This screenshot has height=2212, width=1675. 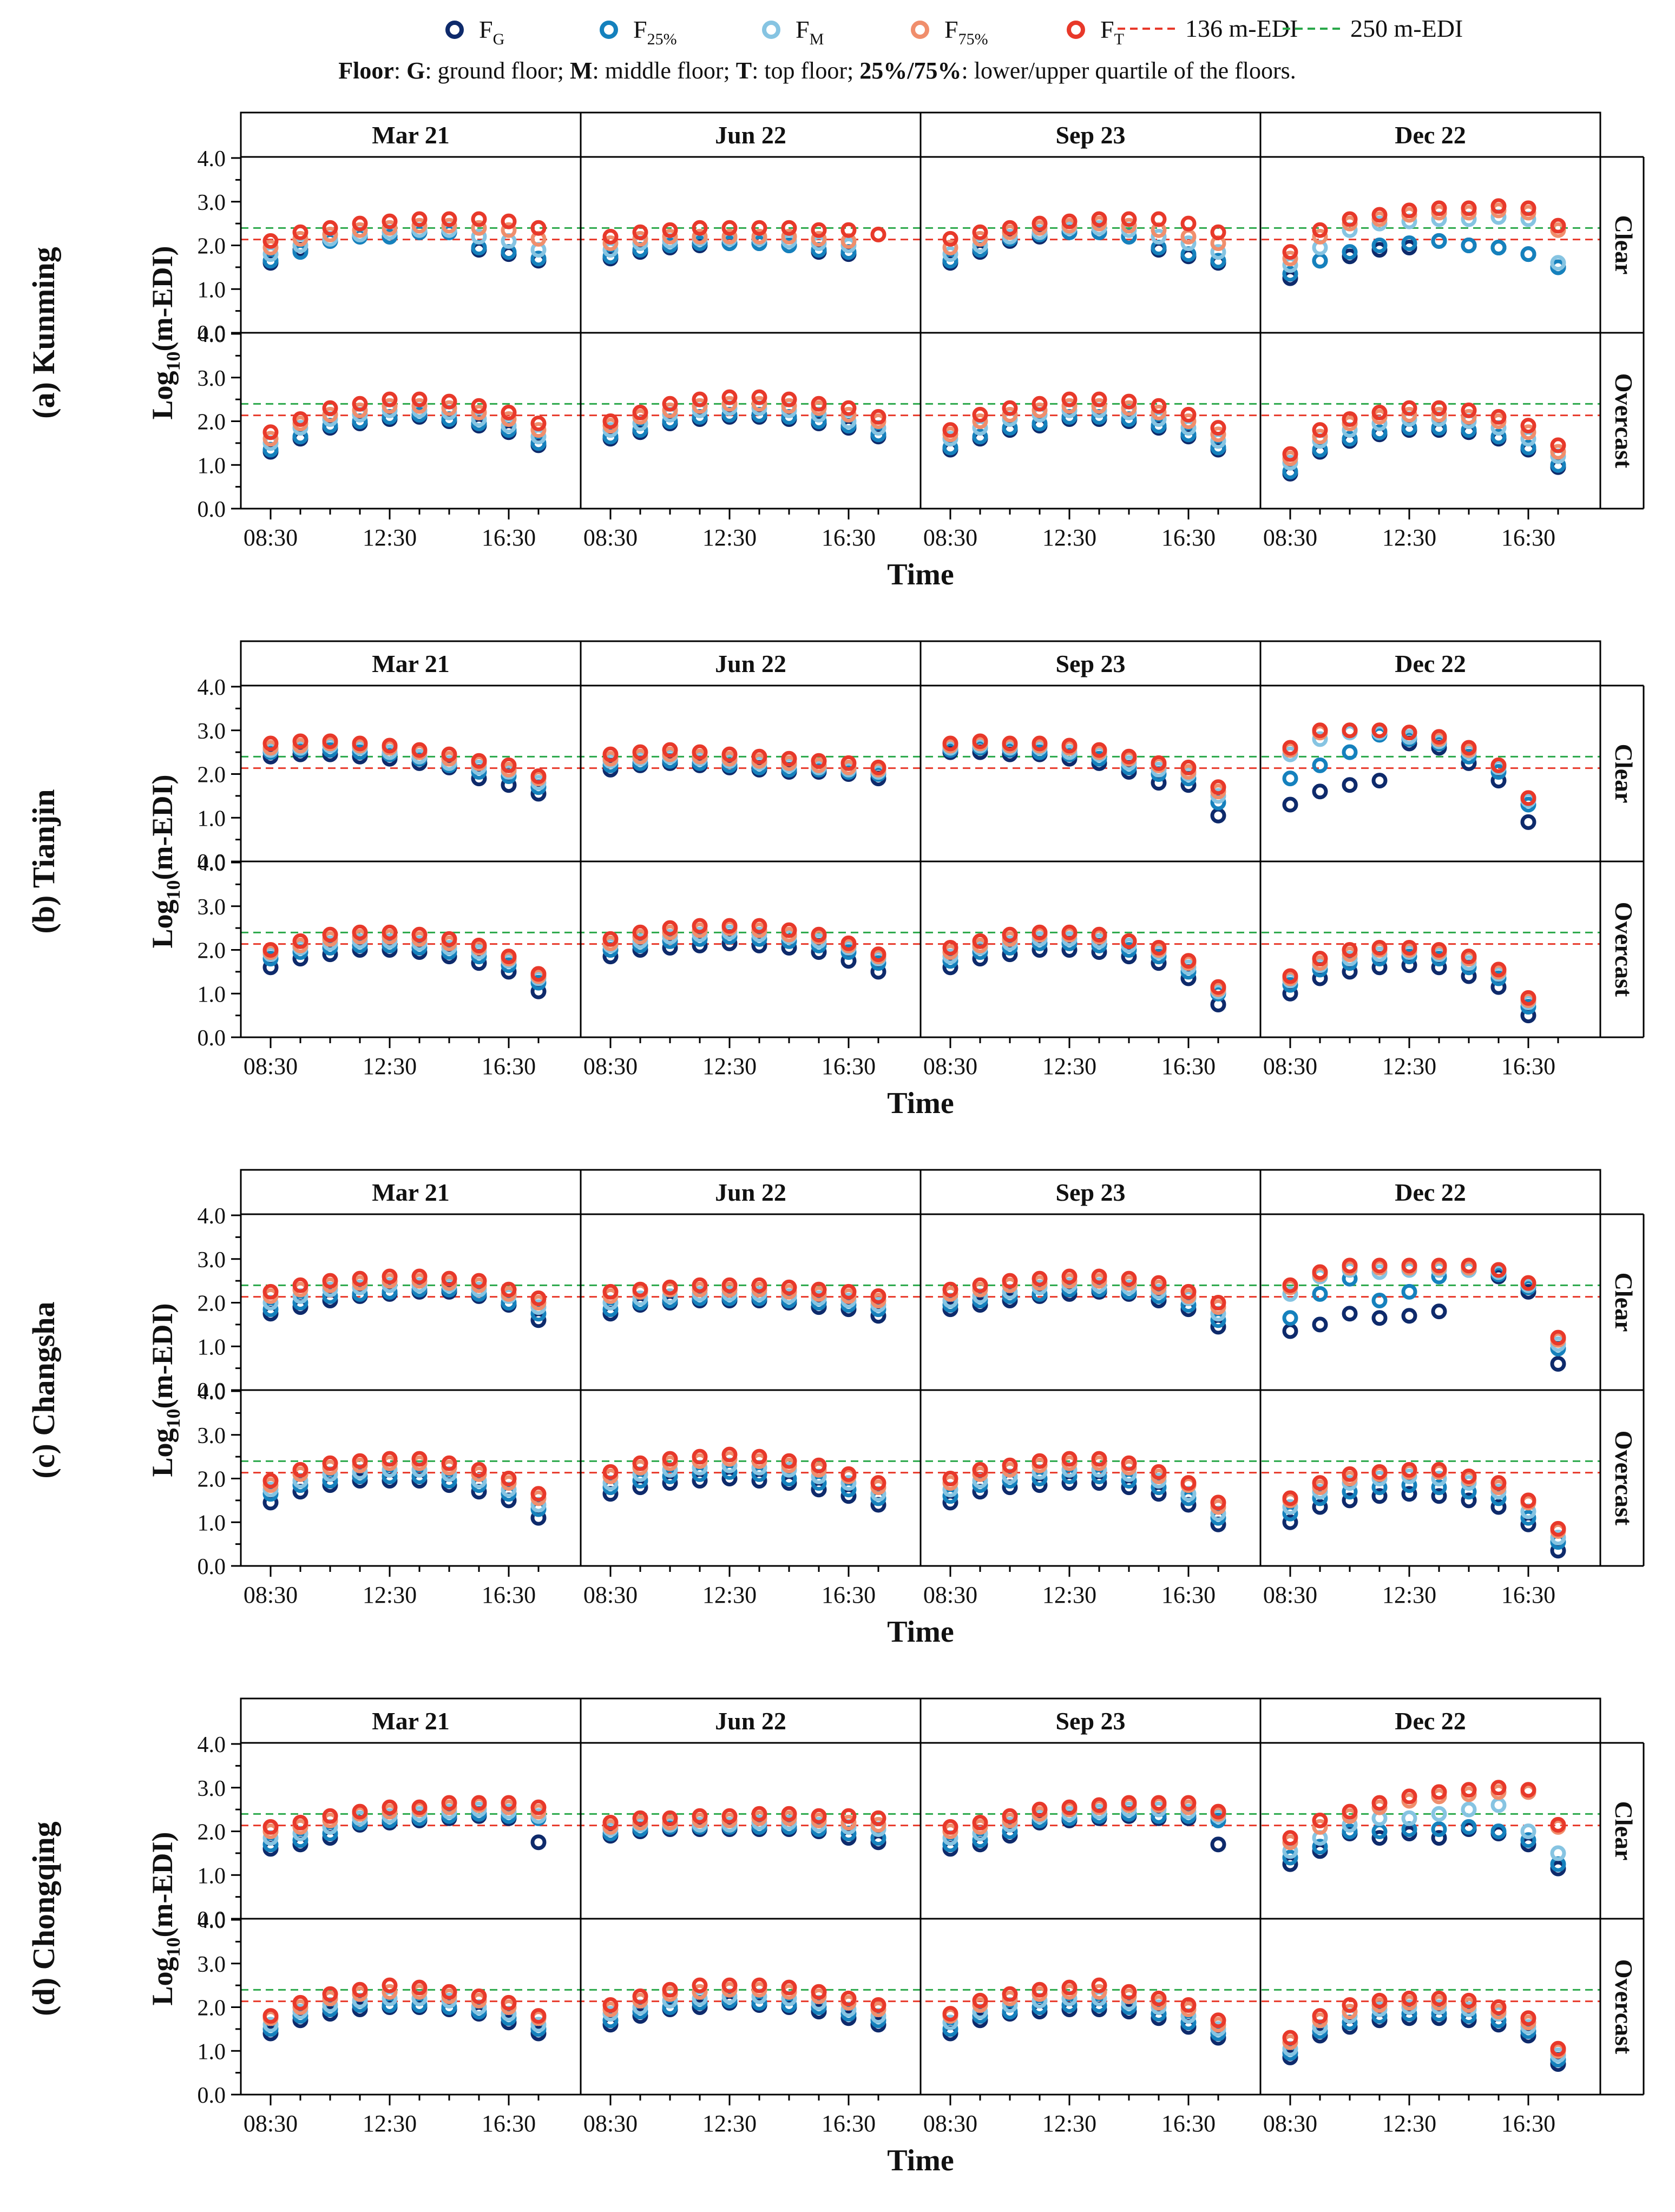 I want to click on city-title: (d) Chongqing, so click(x=43, y=1919).